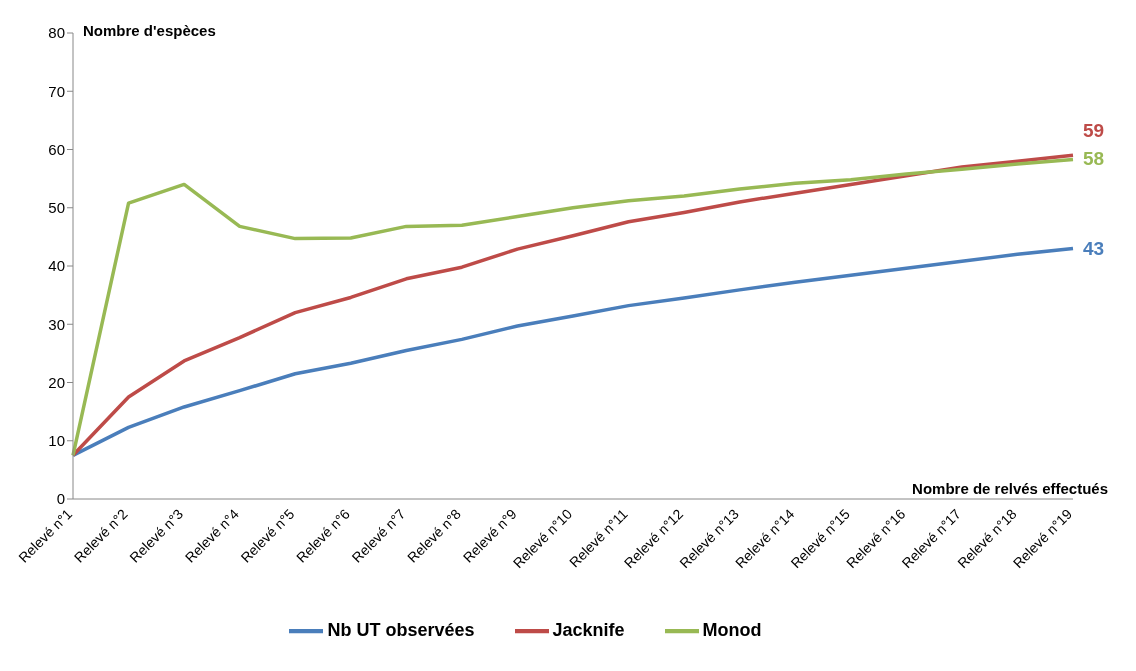 This screenshot has width=1136, height=671. What do you see at coordinates (401, 629) in the screenshot?
I see `legend-label: Nb UT observées` at bounding box center [401, 629].